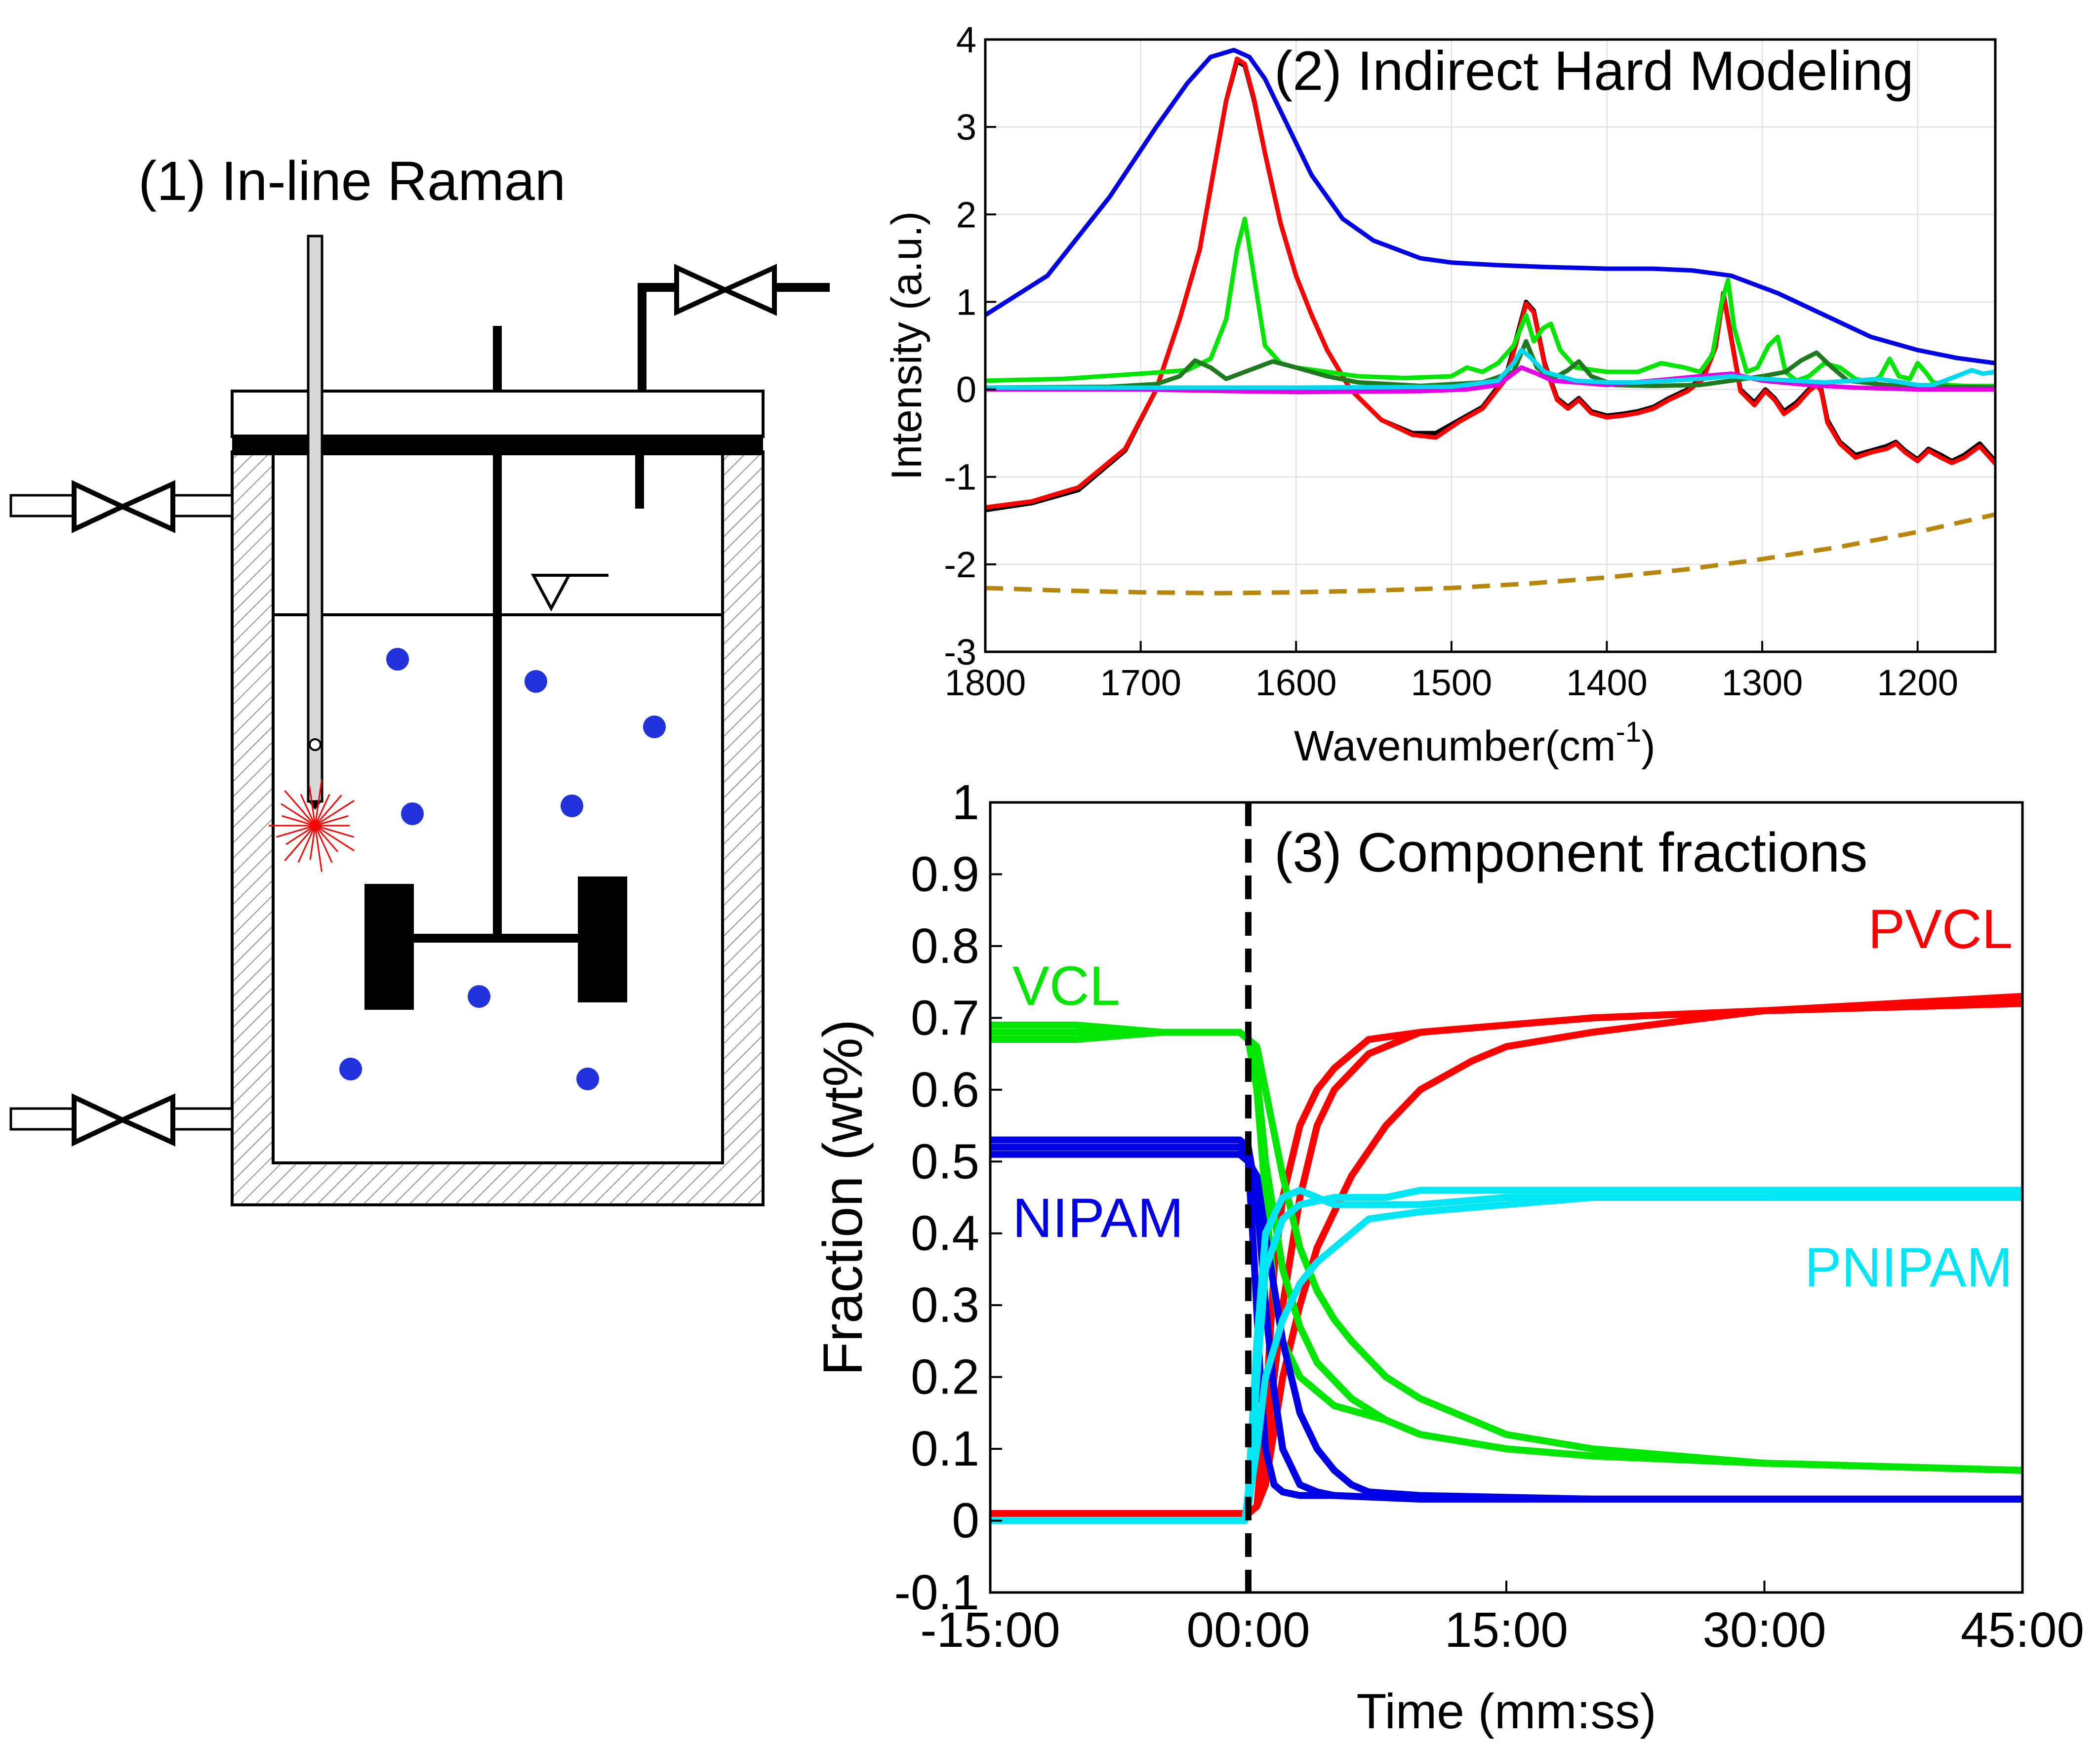  Describe the element at coordinates (351, 181) in the screenshot. I see `panel1-title: (1) In-line Raman` at that location.